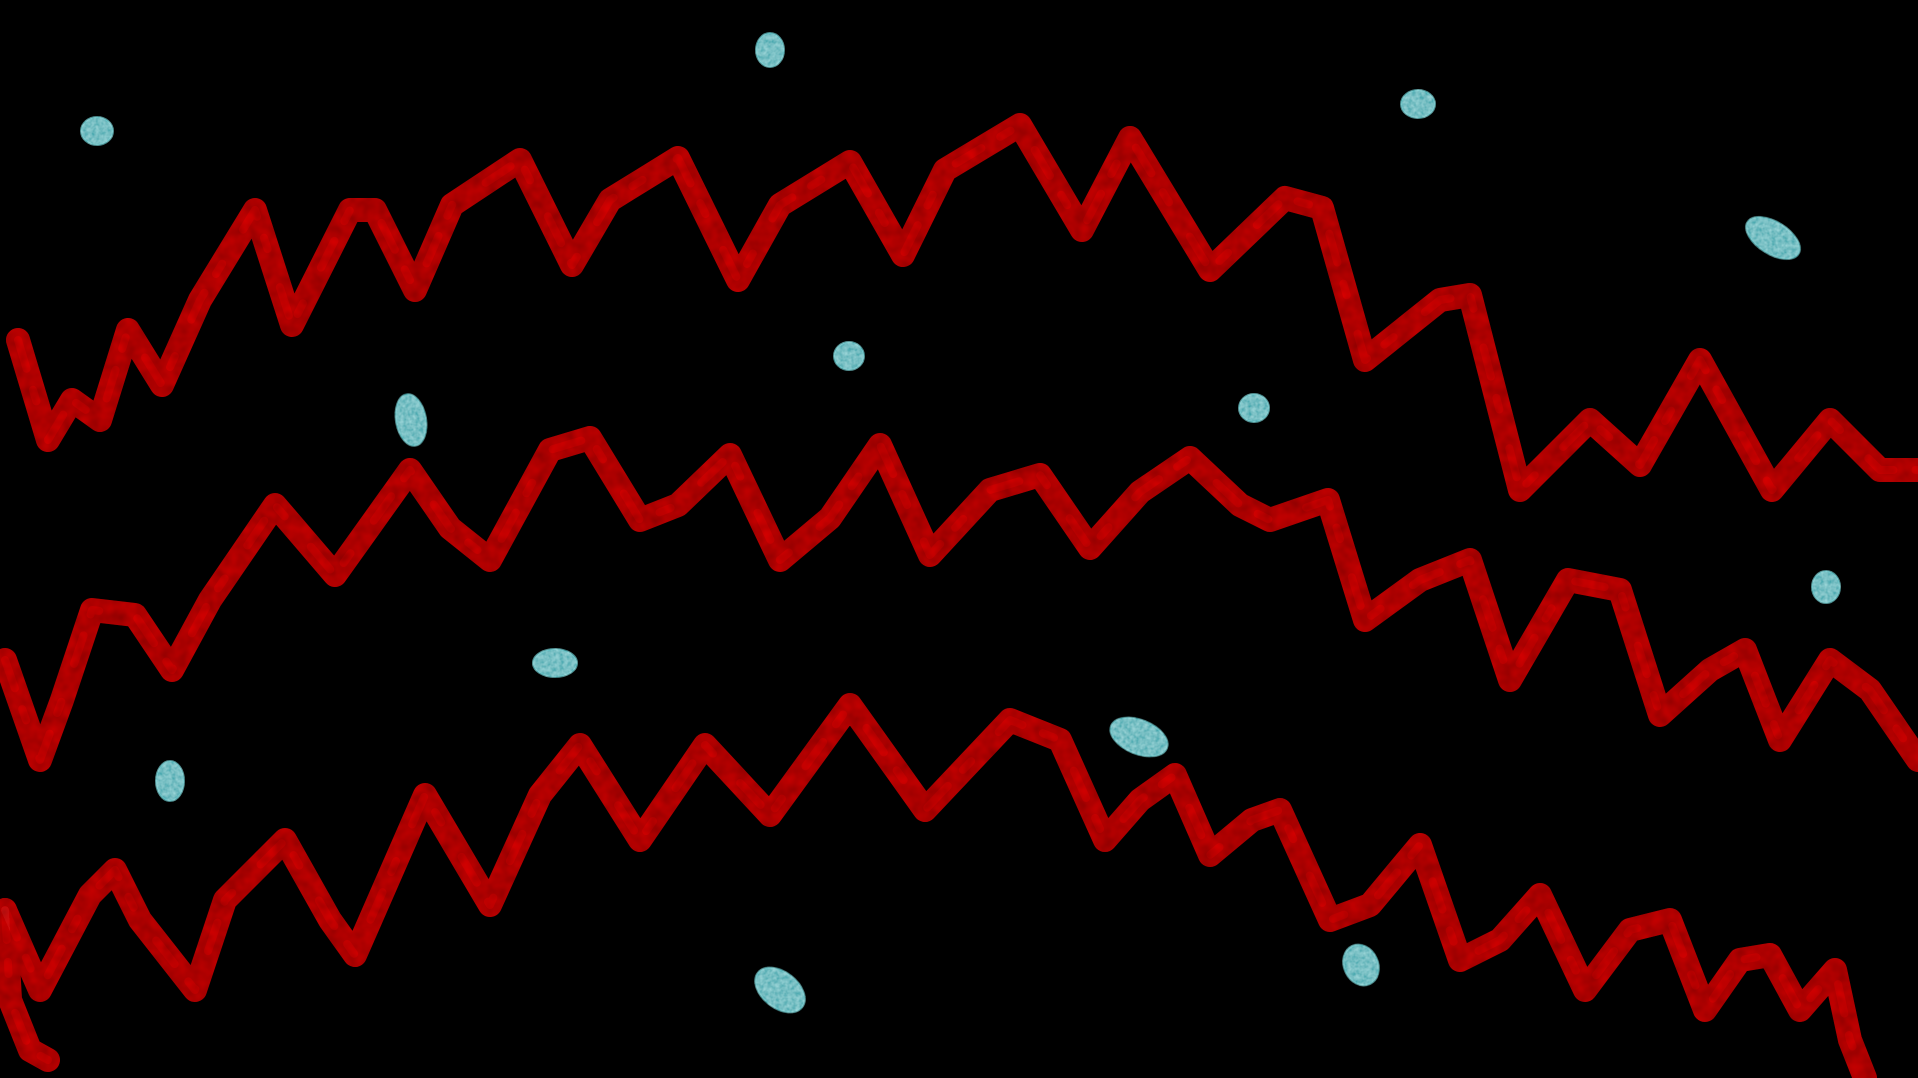  Describe the element at coordinates (26, 985) in the screenshot. I see `spirochete-3-tail-highlight` at that location.